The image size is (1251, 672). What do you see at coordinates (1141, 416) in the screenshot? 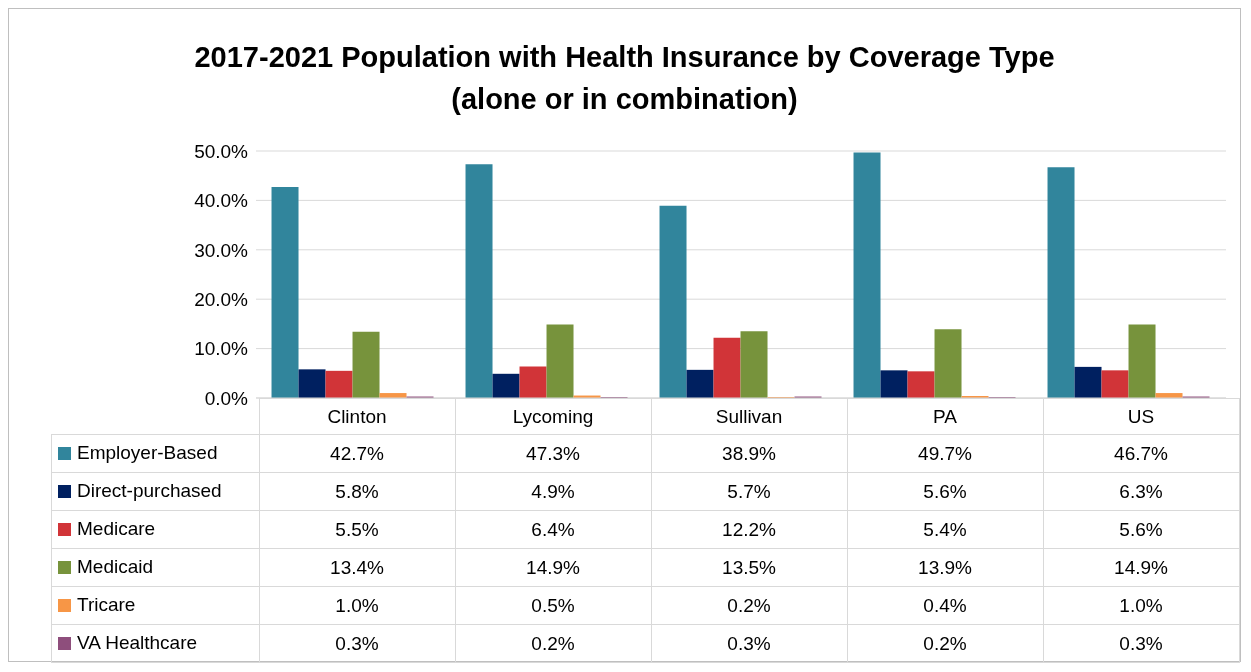
I see `x-tick-label: US` at bounding box center [1141, 416].